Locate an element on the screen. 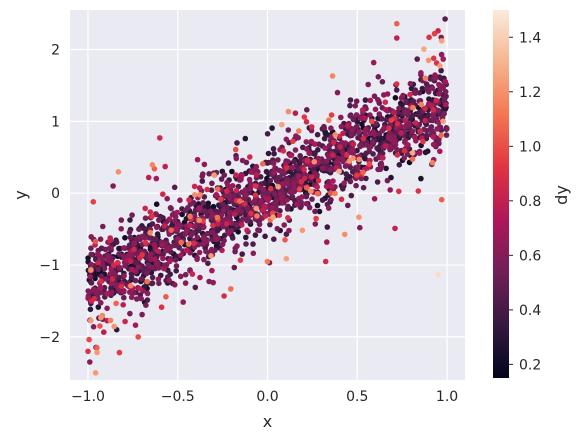 This screenshot has width=580, height=441. x-axis-label: x is located at coordinates (267, 421).